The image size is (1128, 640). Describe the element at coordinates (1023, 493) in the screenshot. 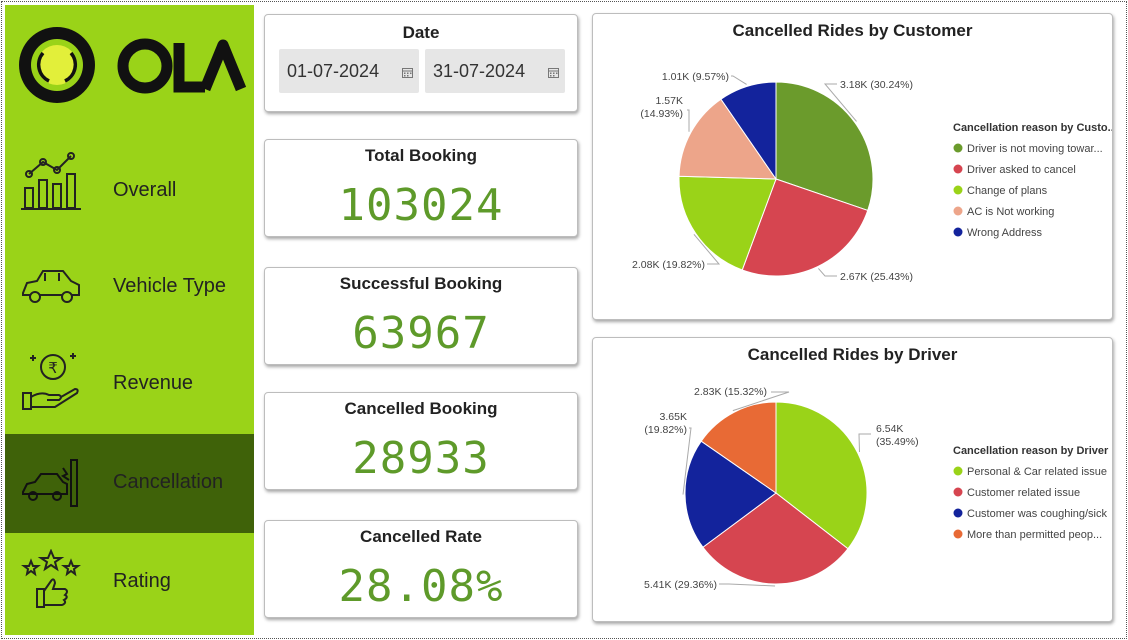

I see `legend-item: Customer related issue` at that location.